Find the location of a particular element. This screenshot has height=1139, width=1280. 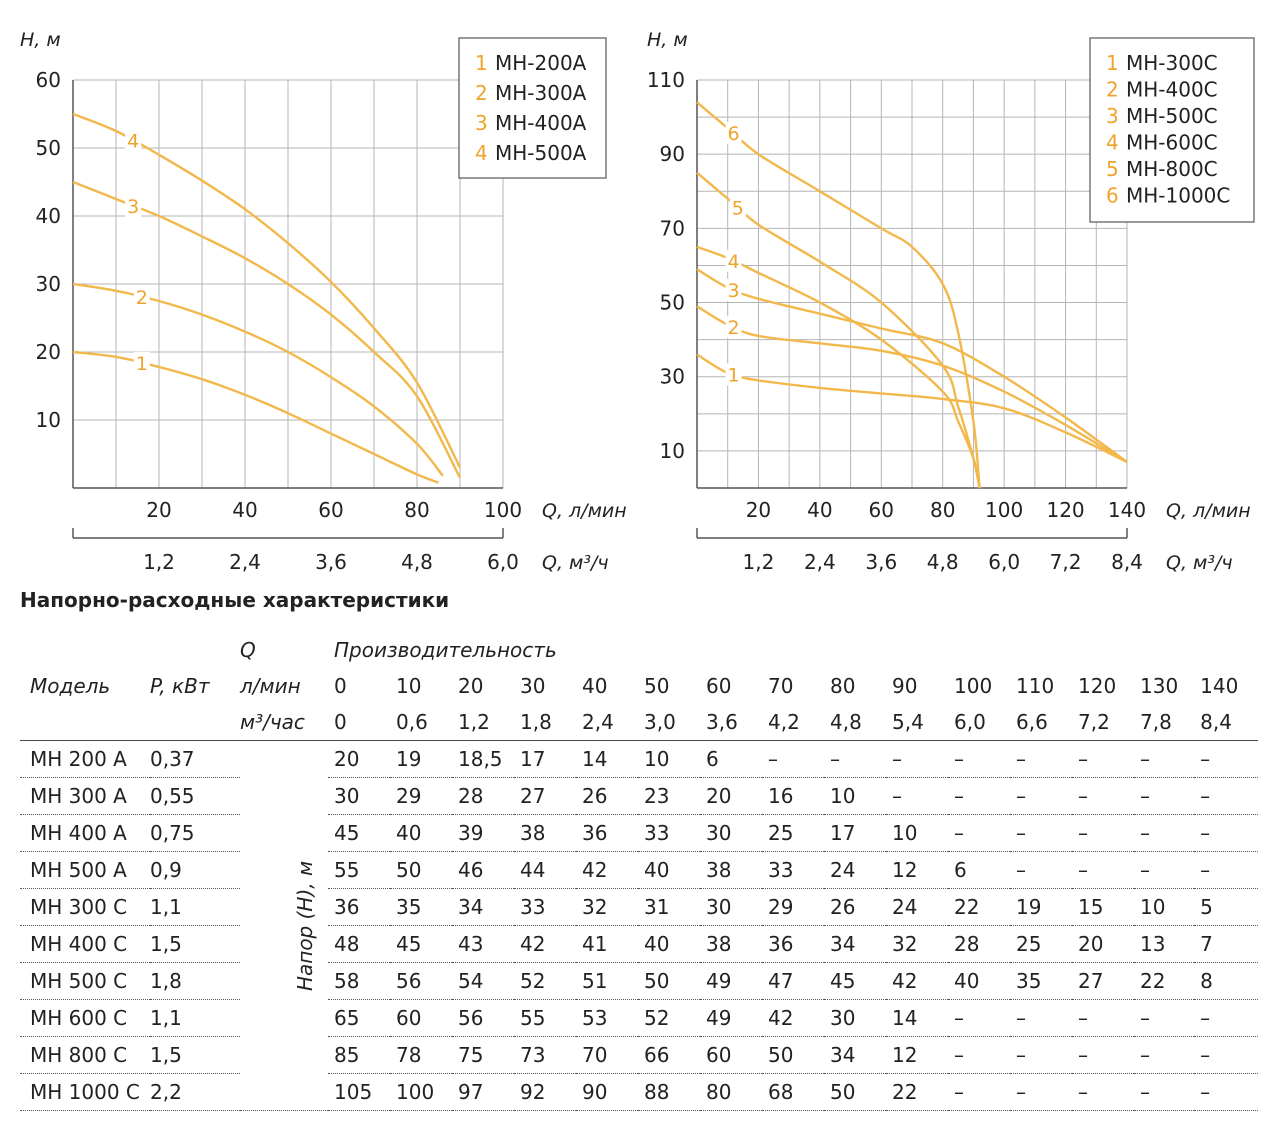

head-value: 66 is located at coordinates (669, 1055).